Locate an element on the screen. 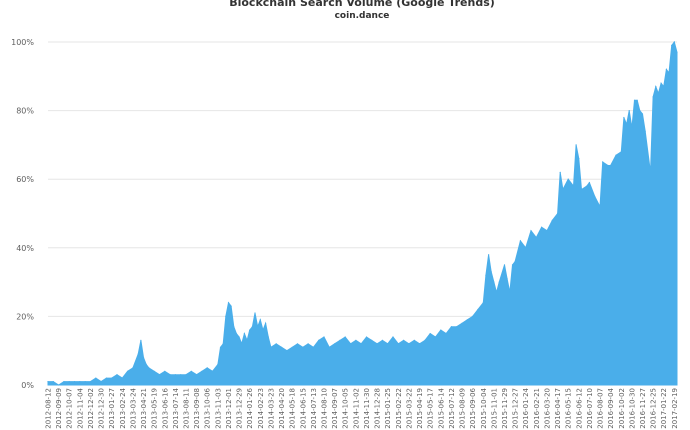 This screenshot has width=690, height=430. x-tick-label: 2014-09-07 is located at coordinates (335, 408).